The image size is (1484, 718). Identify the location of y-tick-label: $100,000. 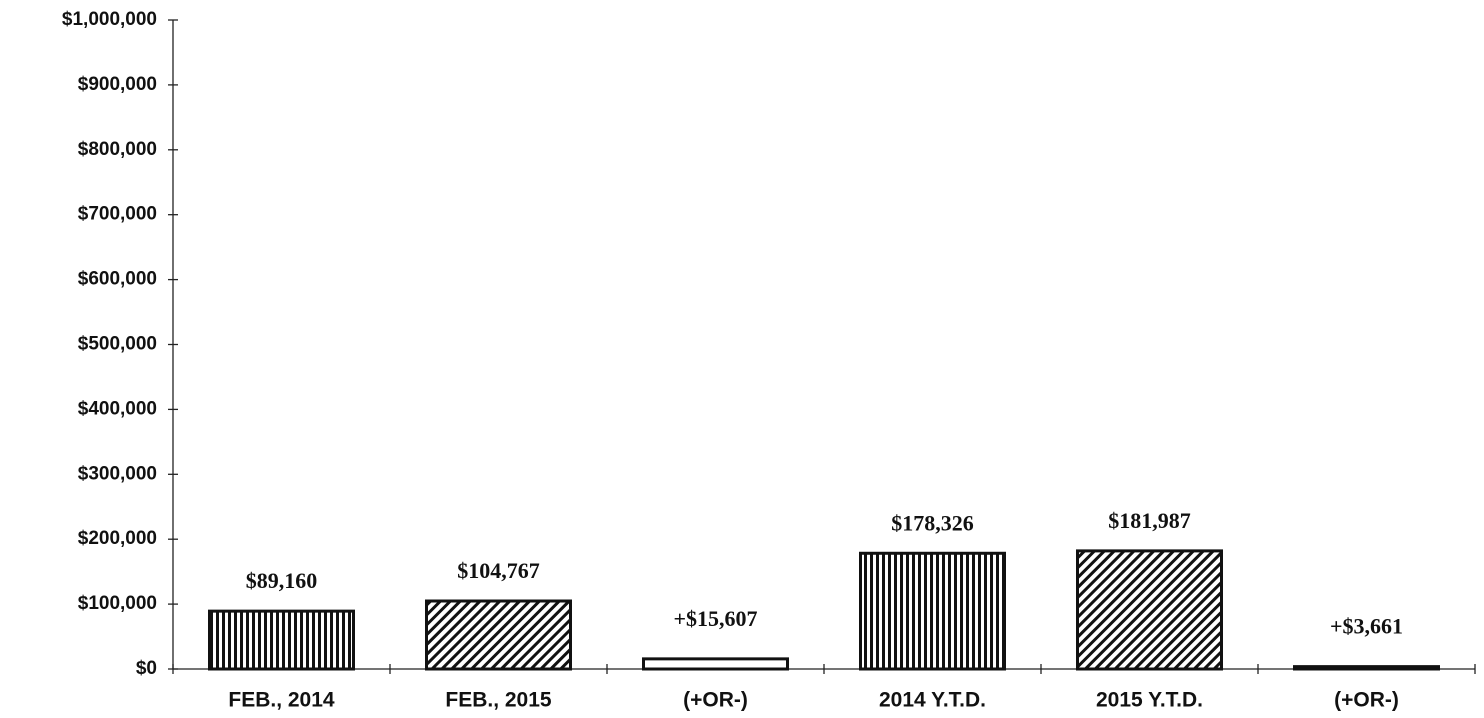
(117, 603).